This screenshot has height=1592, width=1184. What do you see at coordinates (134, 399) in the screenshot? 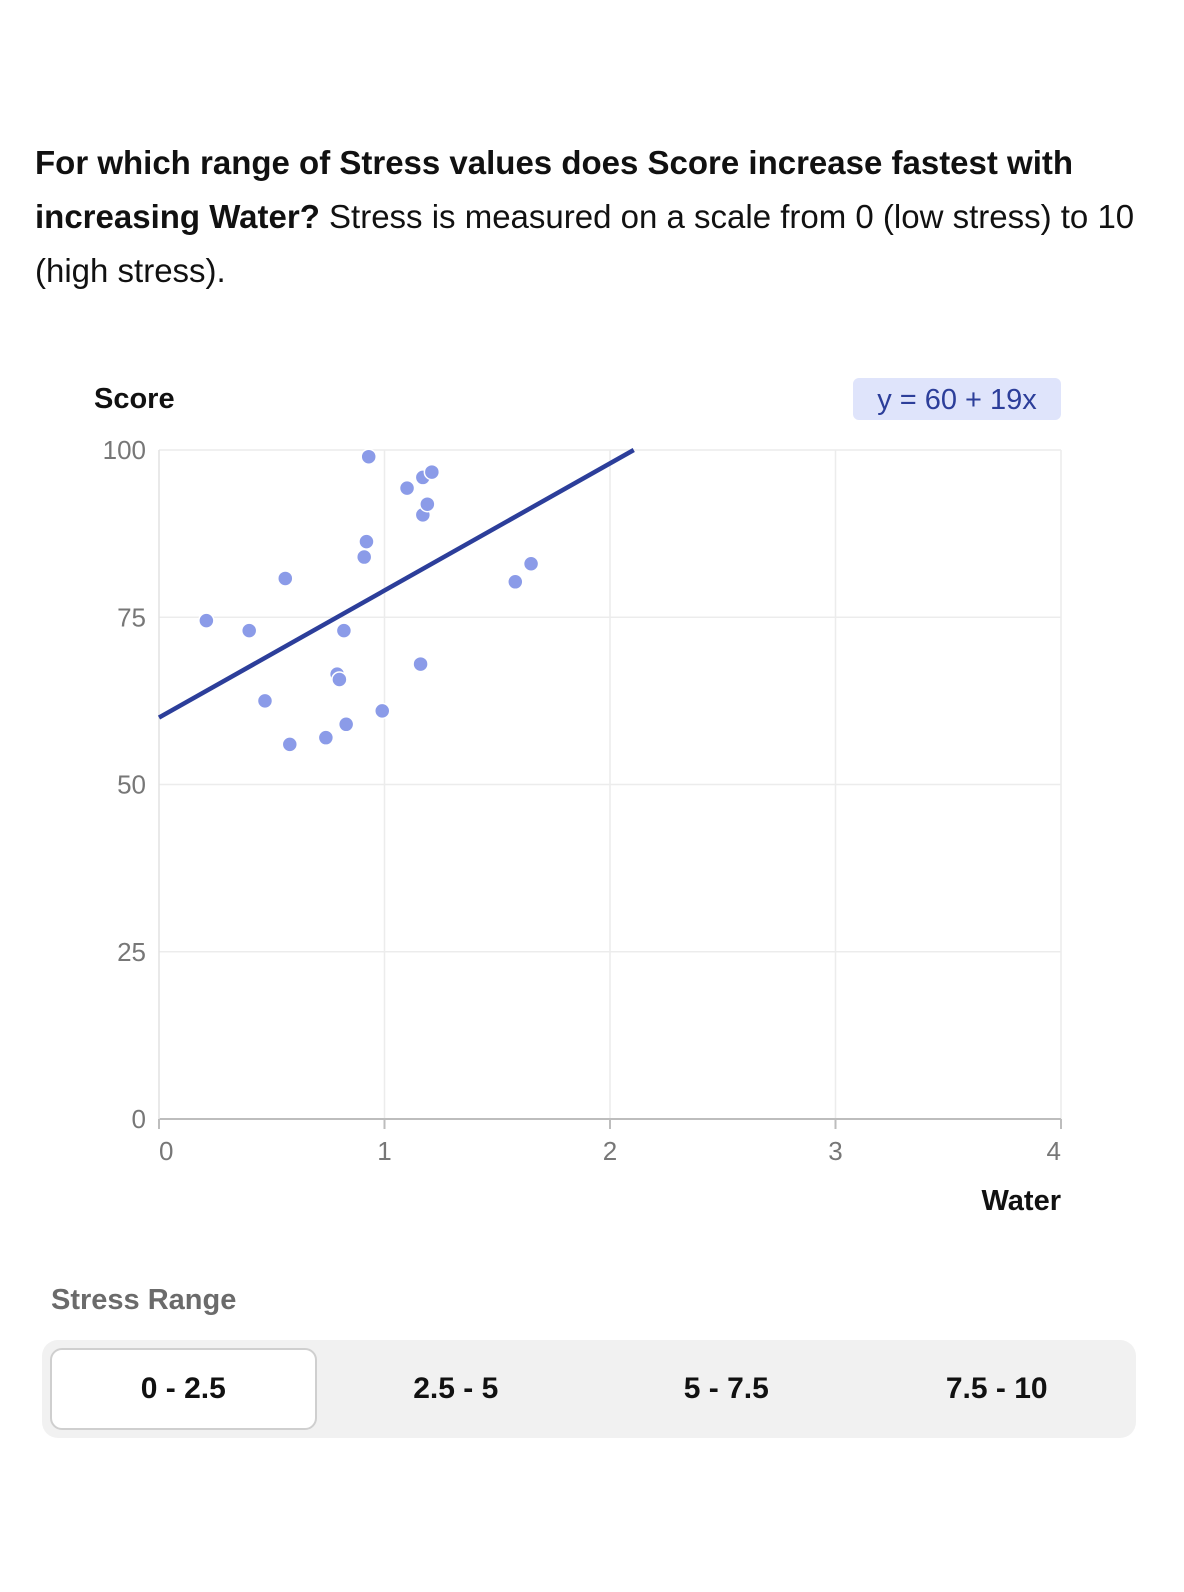
I see `y-axis-title: Score` at bounding box center [134, 399].